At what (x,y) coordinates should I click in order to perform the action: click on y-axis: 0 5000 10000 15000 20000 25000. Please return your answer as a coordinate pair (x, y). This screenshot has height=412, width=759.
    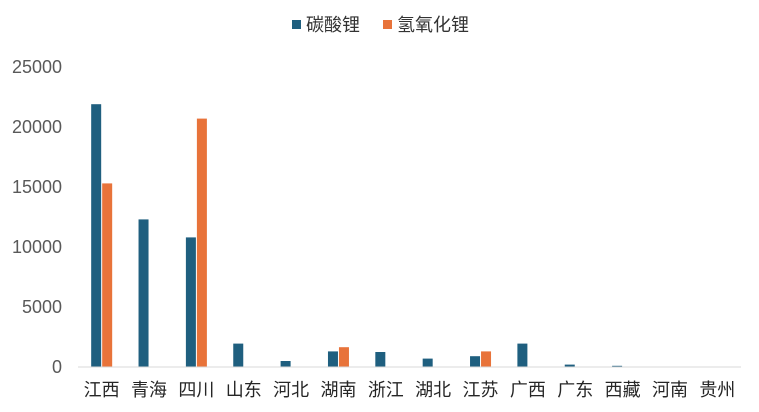
    Looking at the image, I should click on (37, 217).